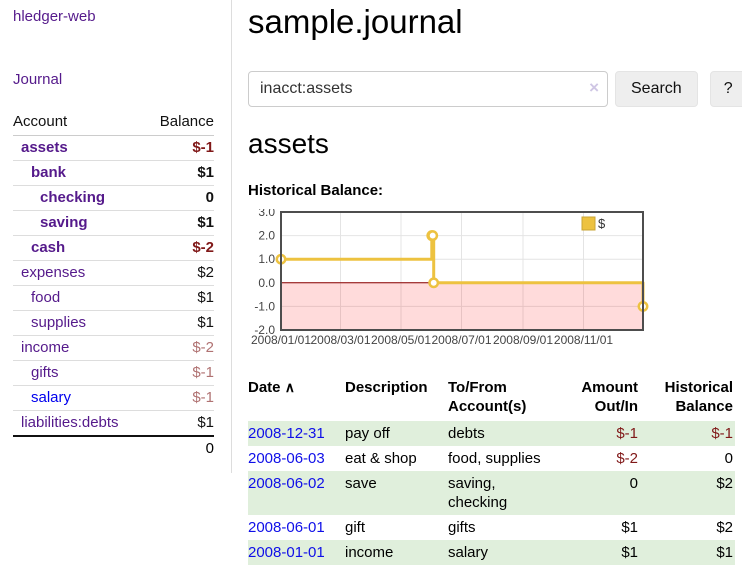 Image resolution: width=742 pixels, height=582 pixels. I want to click on column-header-amount: Amount Out/In, so click(594, 398).